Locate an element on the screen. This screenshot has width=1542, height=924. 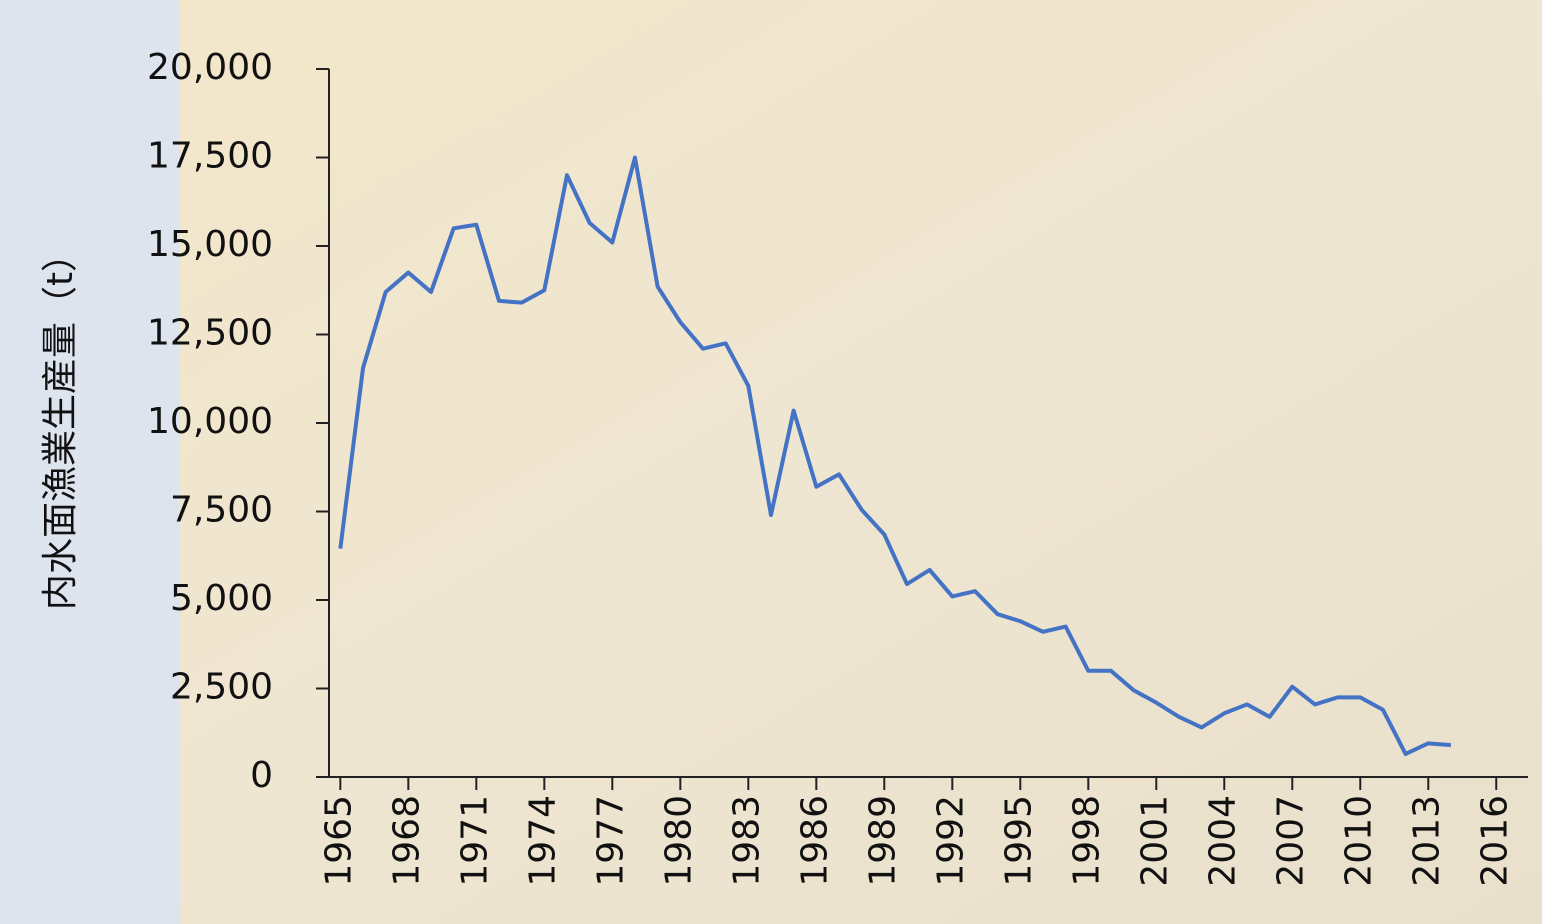
y-tick-label: 2,500 is located at coordinates (221, 687).